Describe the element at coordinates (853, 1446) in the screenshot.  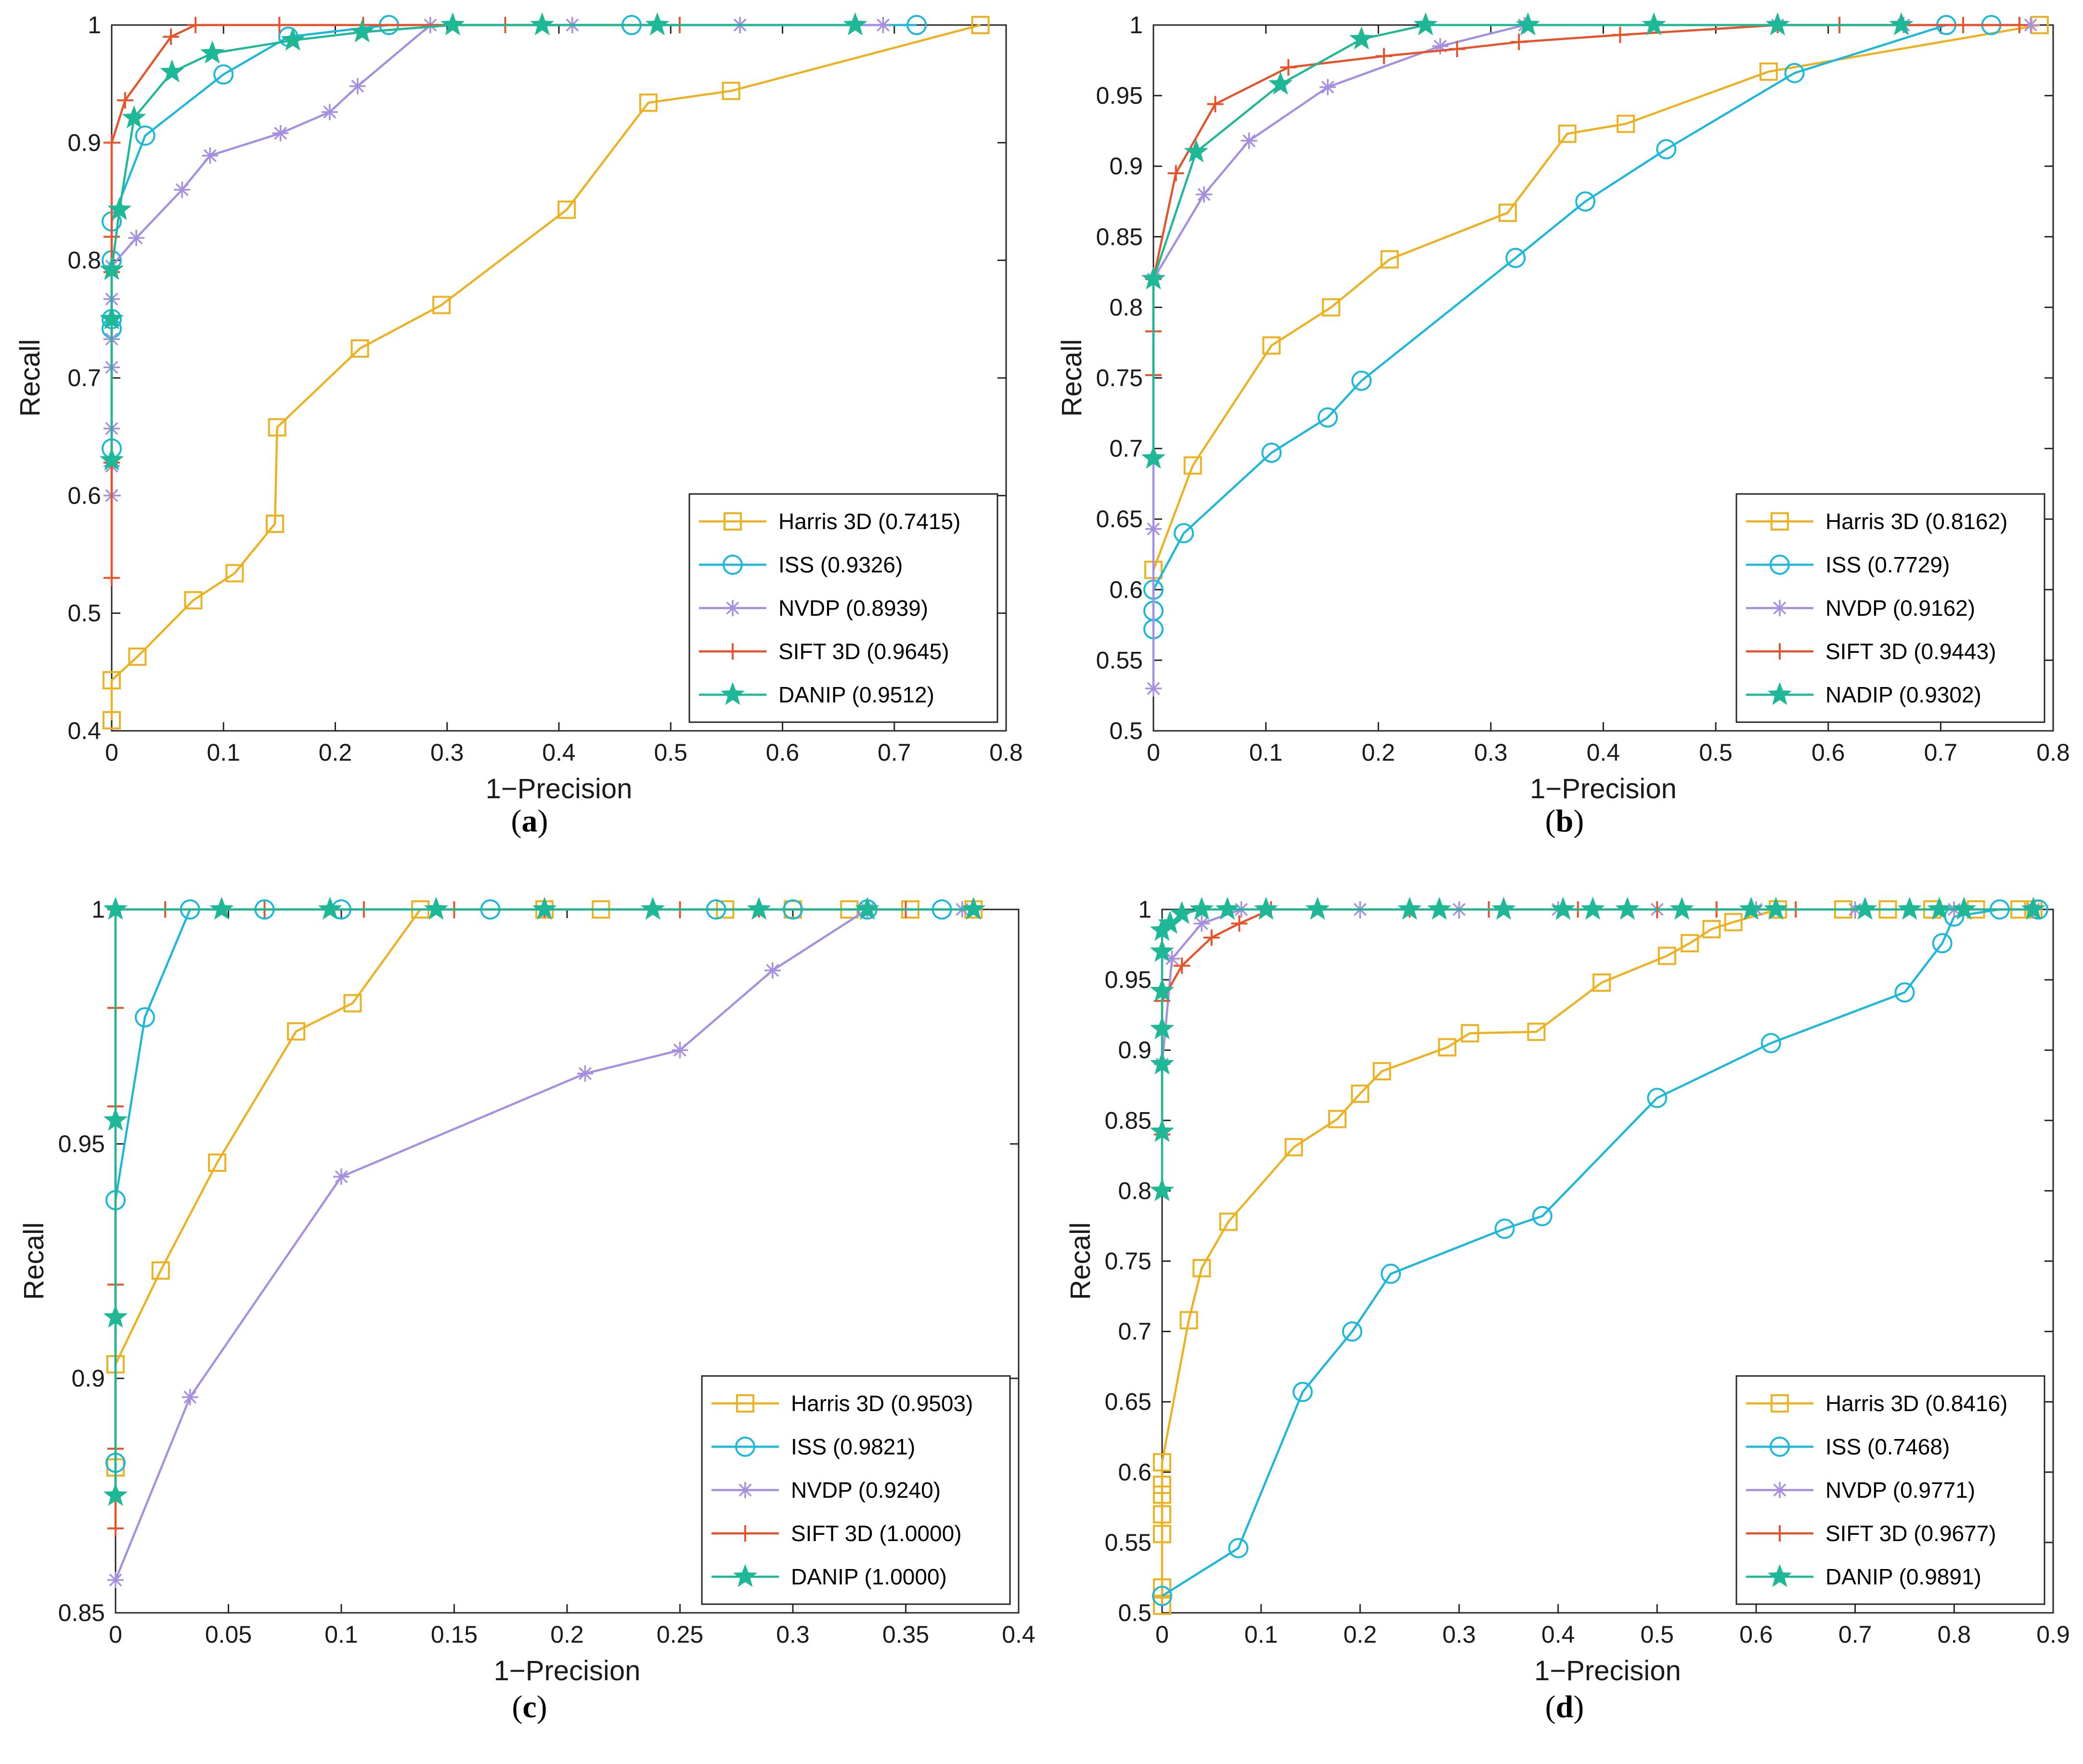
I see `legend-entry-iss: ISS (0.9821)` at that location.